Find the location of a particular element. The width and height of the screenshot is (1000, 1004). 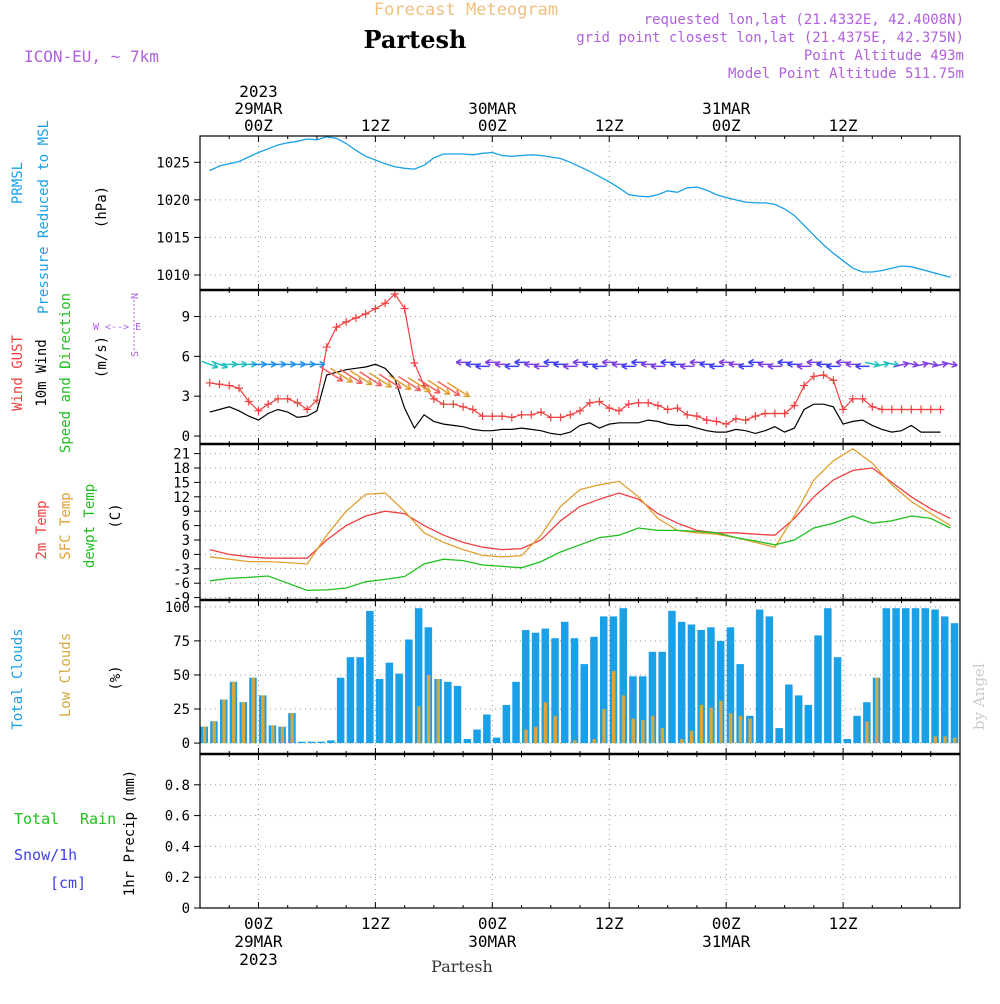

y-tick-label: 0.4 is located at coordinates (177, 847).